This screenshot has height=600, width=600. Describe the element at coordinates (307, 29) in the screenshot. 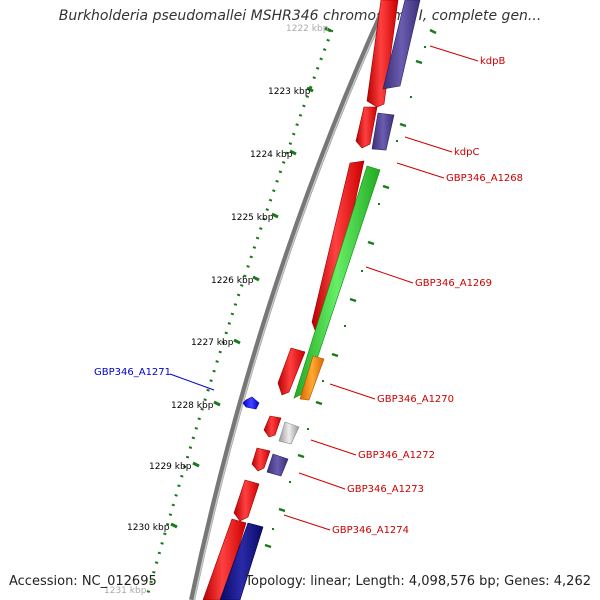

I see `ruler-tick-label: 1222 kbp` at that location.